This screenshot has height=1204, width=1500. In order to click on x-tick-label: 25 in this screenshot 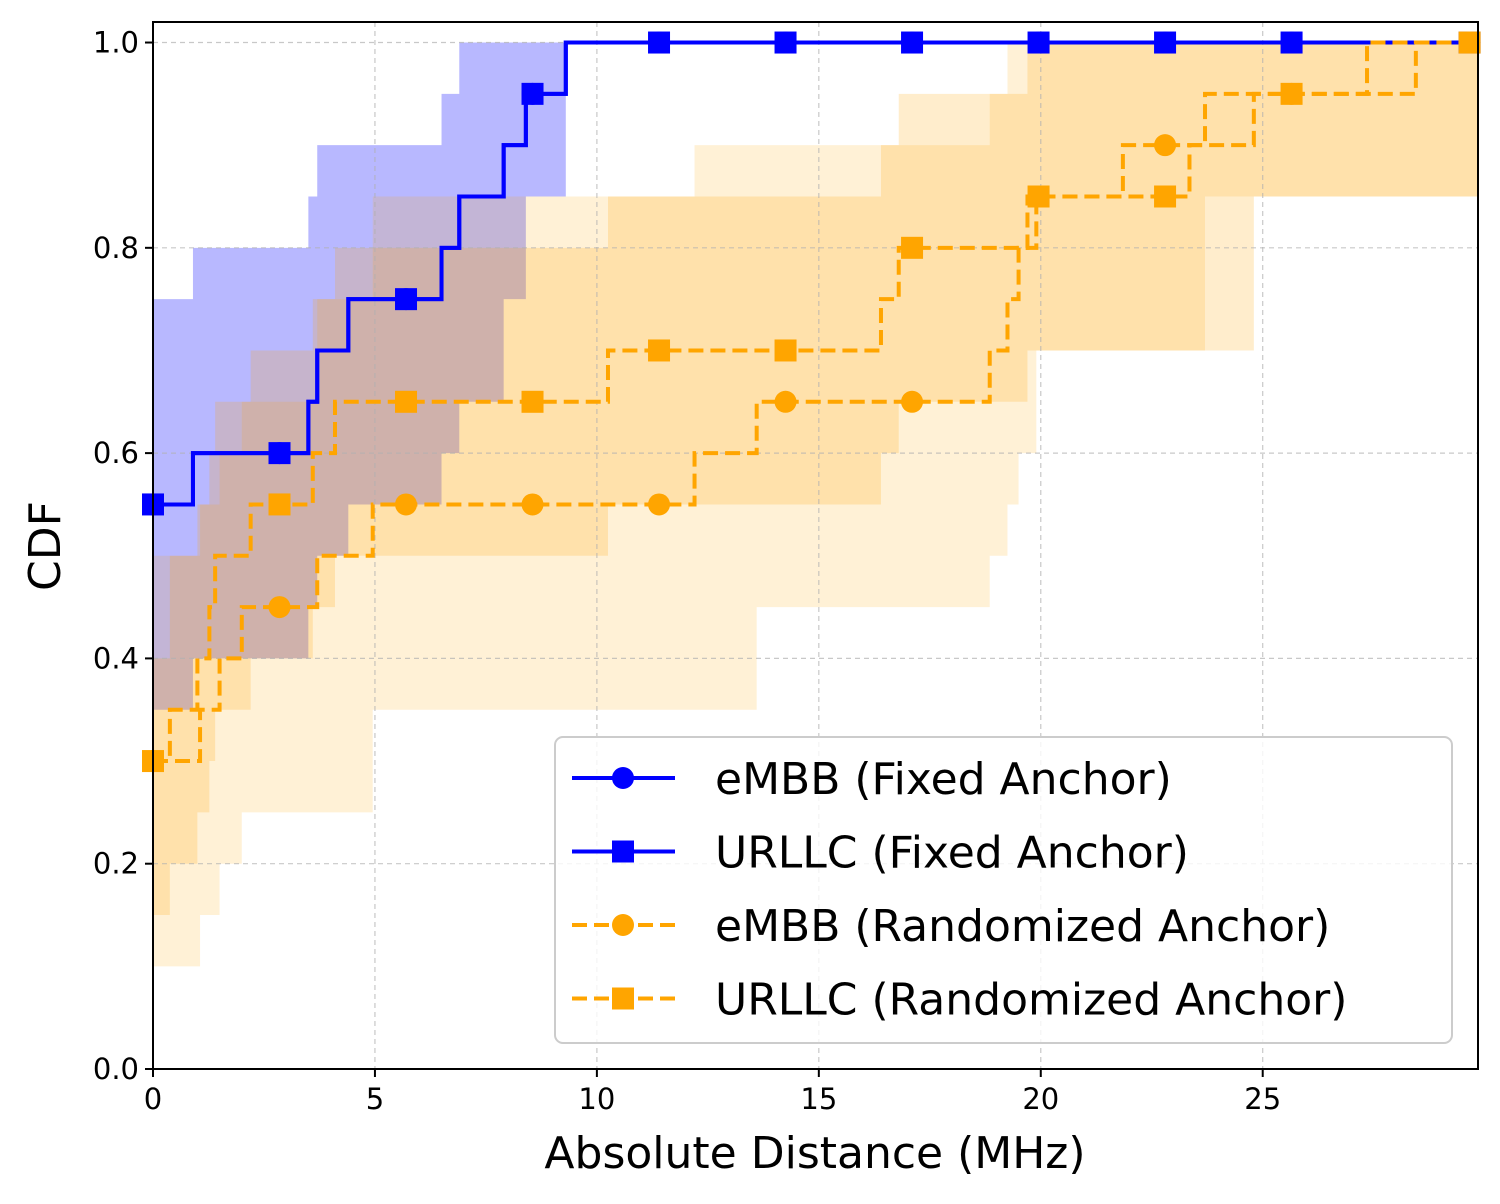, I will do `click(1262, 1099)`.